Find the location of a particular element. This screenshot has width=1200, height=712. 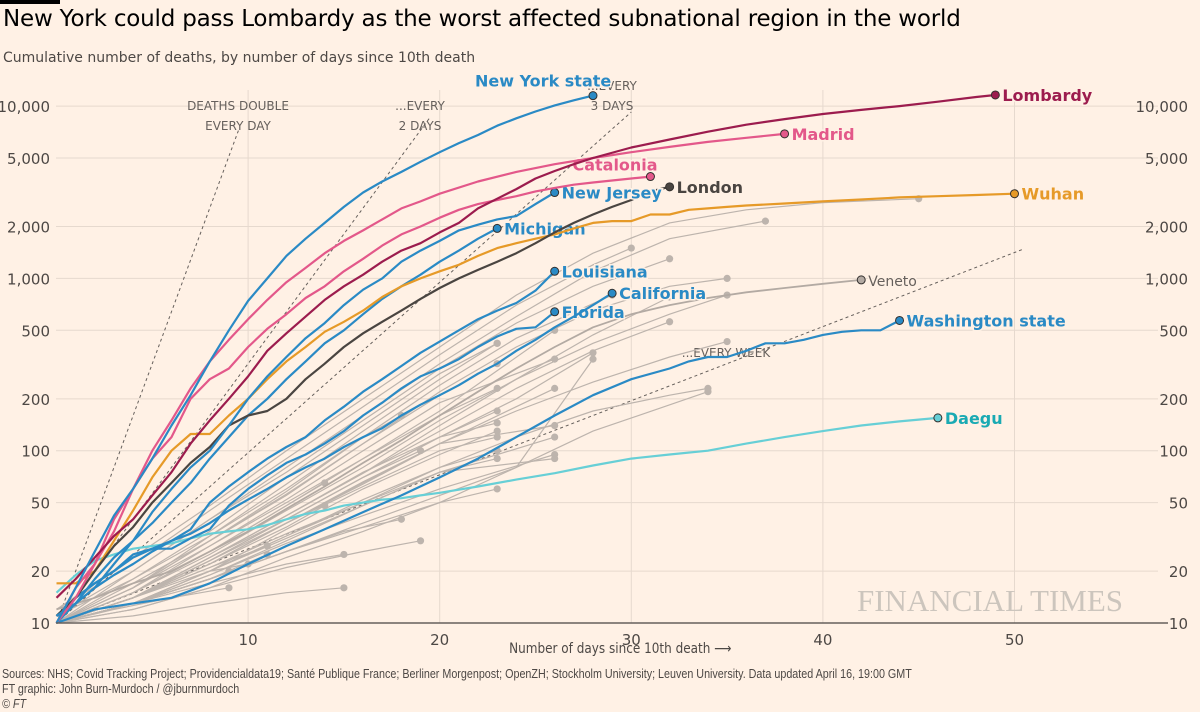

financial-times-watermark: FINANCIAL TIMES is located at coordinates (990, 600).